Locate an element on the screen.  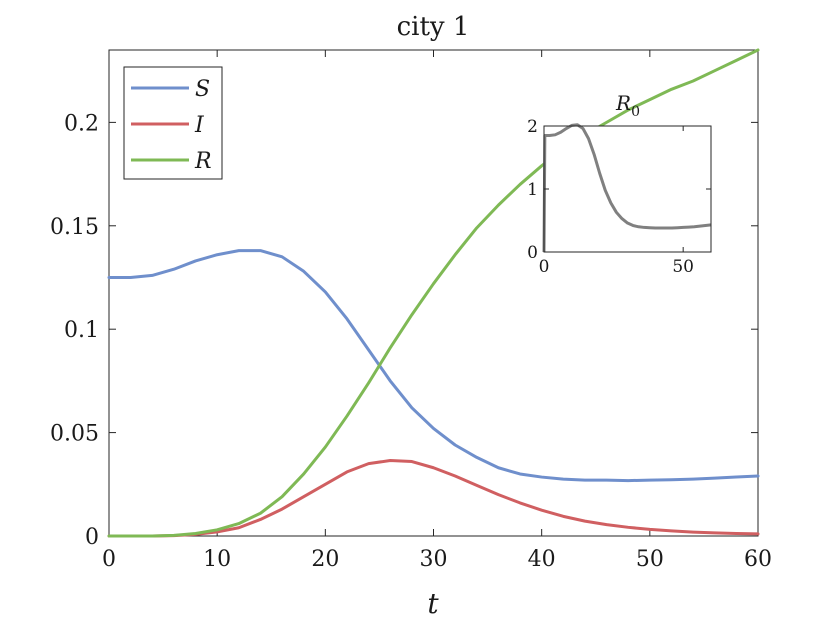
y-tick-label: 0.2 is located at coordinates (81, 123).